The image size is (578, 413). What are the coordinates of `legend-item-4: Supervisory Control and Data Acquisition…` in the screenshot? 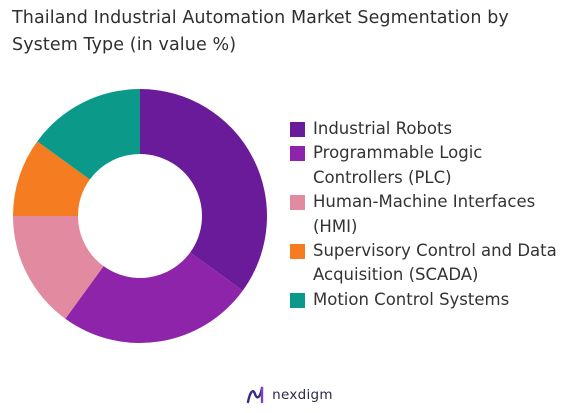 It's located at (432, 263).